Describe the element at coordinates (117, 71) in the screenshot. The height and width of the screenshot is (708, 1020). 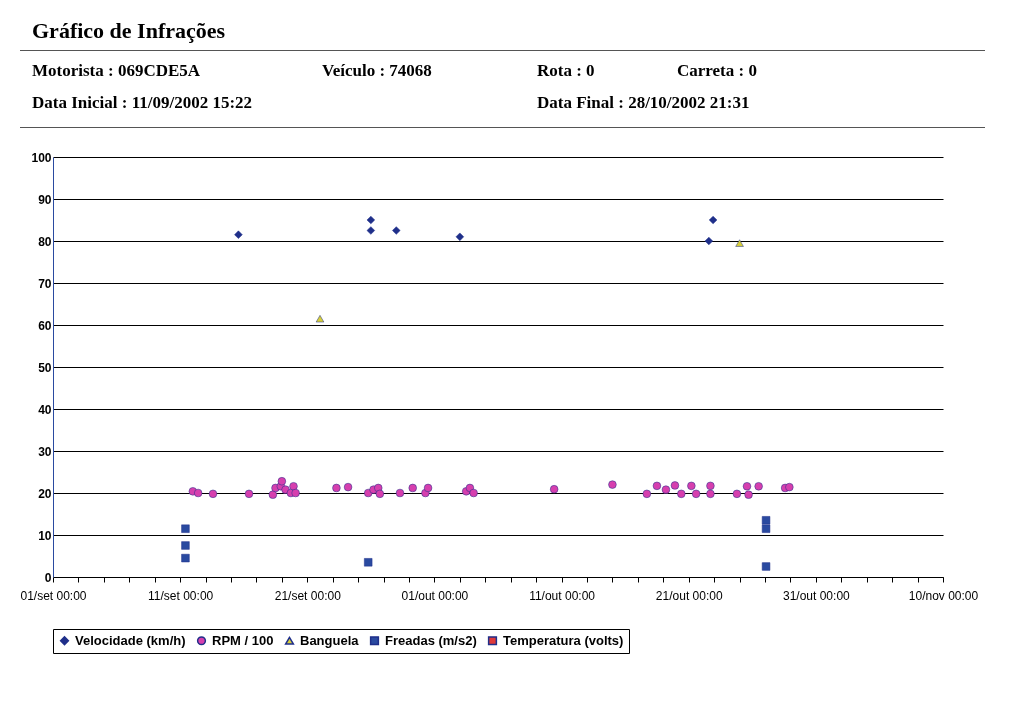
I see `text: Motorista : 069CDE5A` at that location.